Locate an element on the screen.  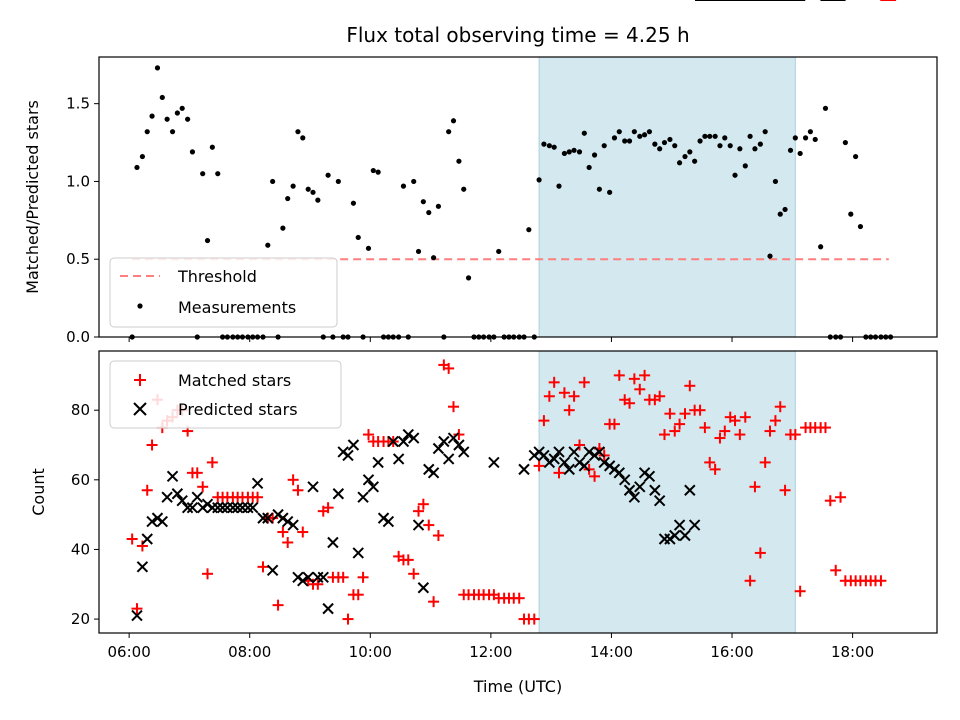
y-tick-label: 1.5 is located at coordinates (78, 104).